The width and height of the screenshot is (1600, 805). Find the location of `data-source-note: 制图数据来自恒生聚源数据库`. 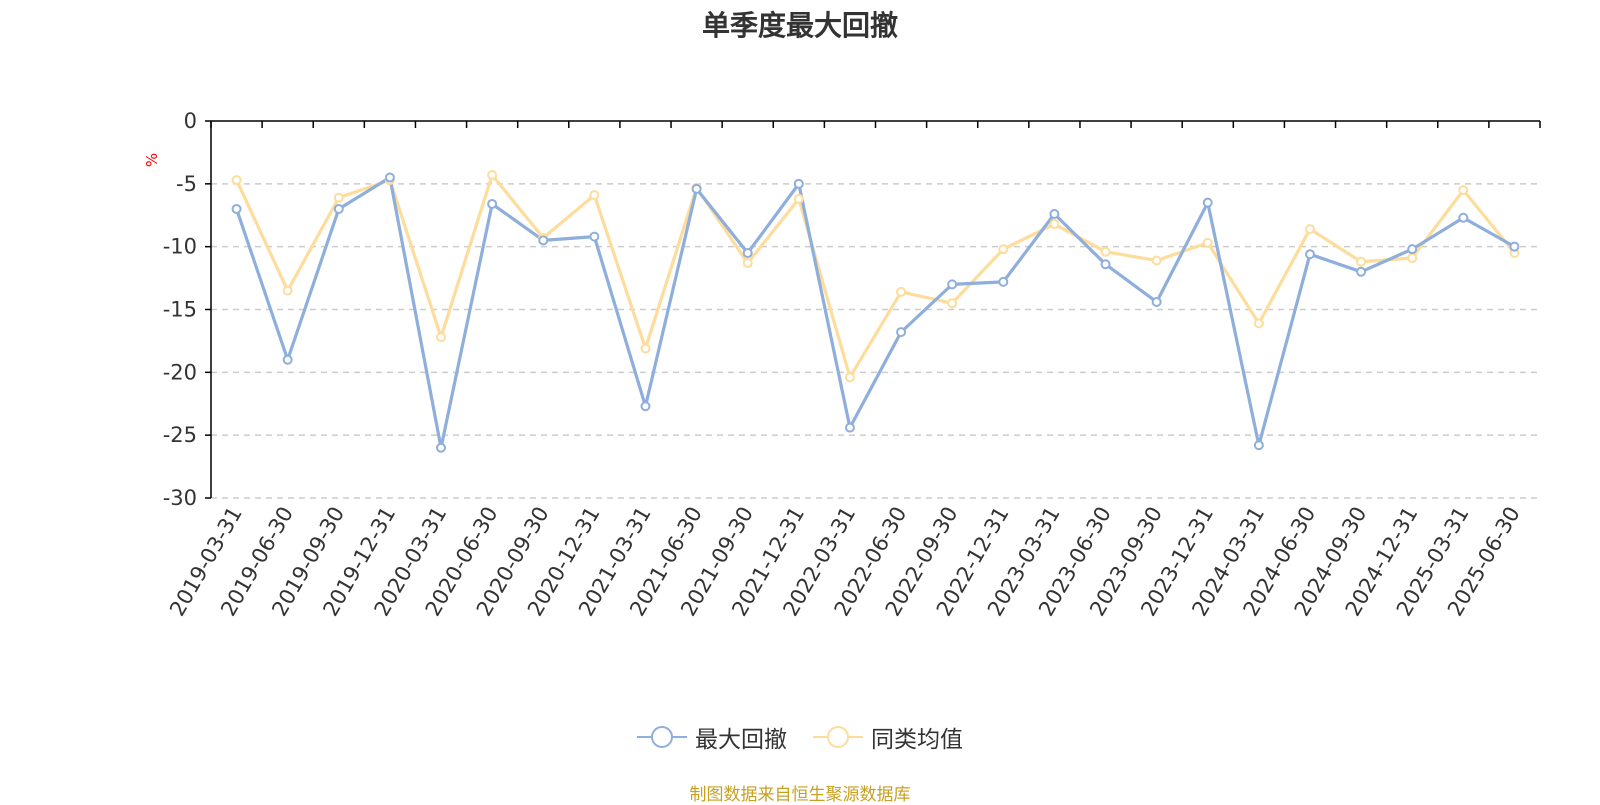

data-source-note: 制图数据来自恒生聚源数据库 is located at coordinates (800, 795).